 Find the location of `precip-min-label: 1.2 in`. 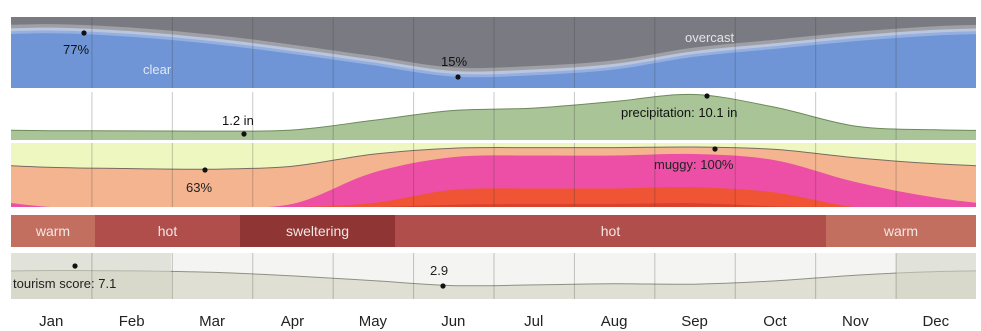

precip-min-label: 1.2 in is located at coordinates (238, 120).